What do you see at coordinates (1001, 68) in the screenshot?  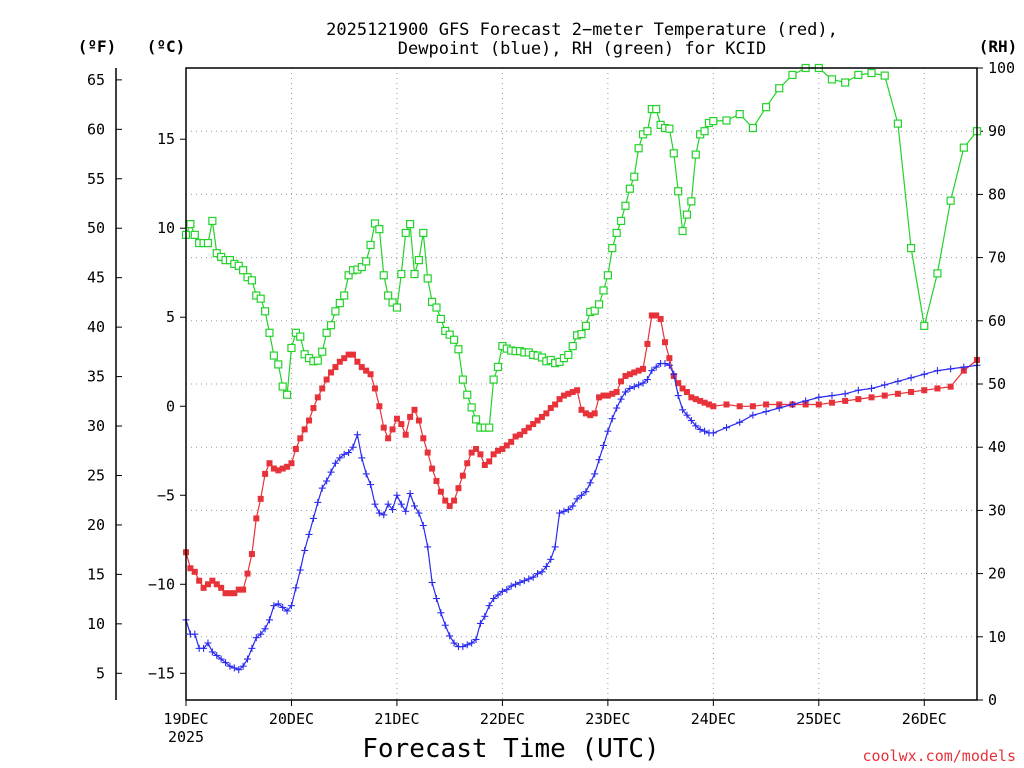 I see `rh-tick-label: 100` at bounding box center [1001, 68].